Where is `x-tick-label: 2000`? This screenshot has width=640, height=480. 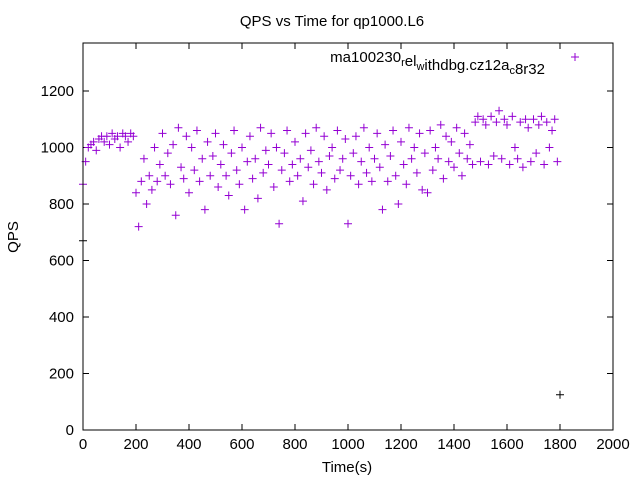 x-tick-label: 2000 is located at coordinates (612, 444).